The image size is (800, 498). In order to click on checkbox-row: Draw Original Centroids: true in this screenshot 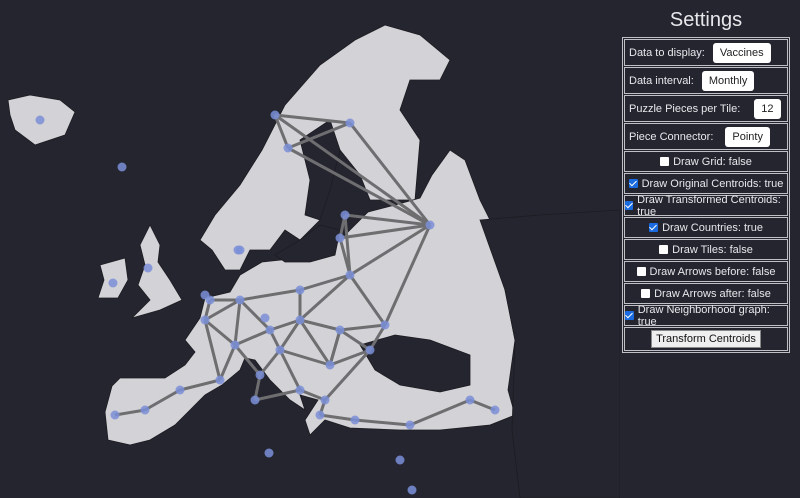, I will do `click(706, 183)`.